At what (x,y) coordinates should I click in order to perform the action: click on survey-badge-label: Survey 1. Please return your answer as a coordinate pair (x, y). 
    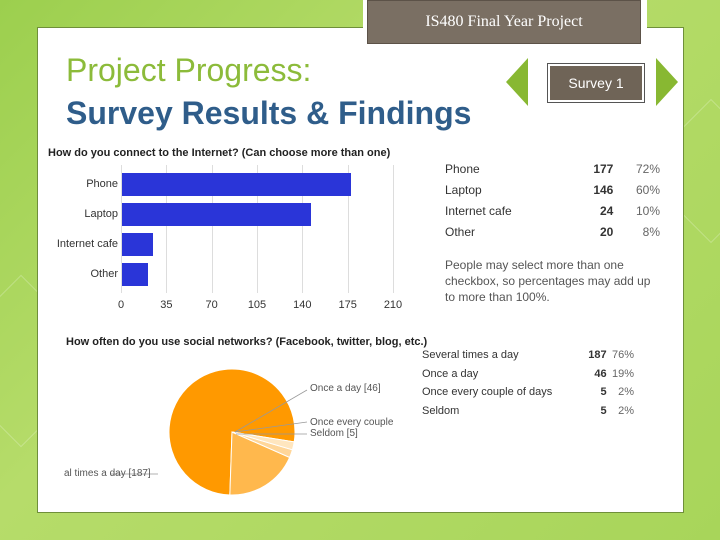
    Looking at the image, I should click on (596, 83).